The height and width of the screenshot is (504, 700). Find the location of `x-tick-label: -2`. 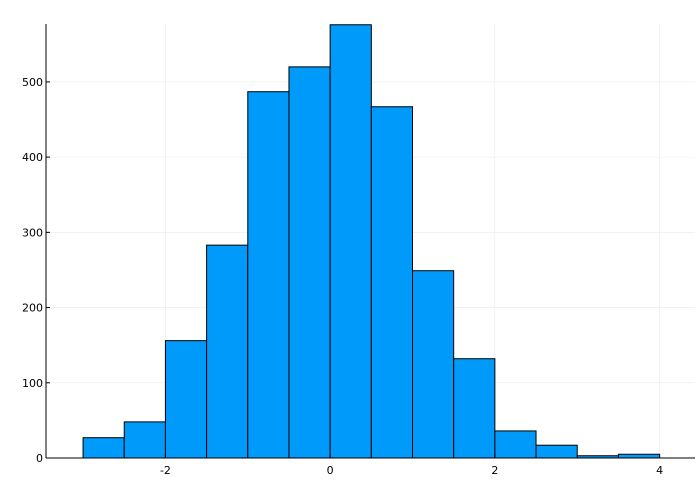

x-tick-label: -2 is located at coordinates (165, 470).